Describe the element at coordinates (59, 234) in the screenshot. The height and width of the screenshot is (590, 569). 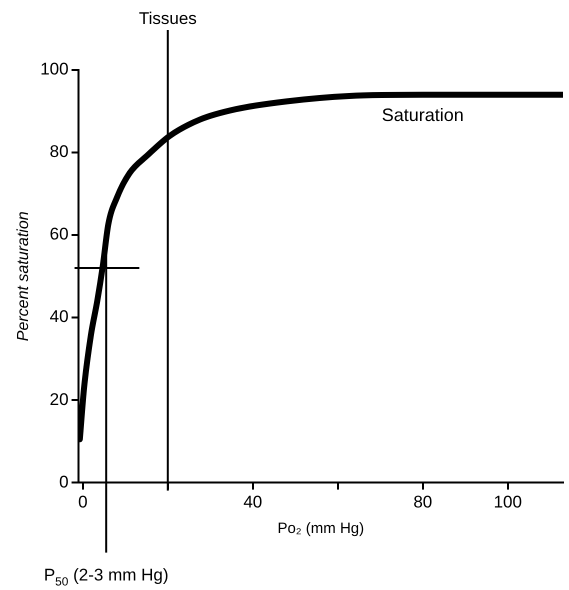
I see `y-tick-label: 60` at that location.